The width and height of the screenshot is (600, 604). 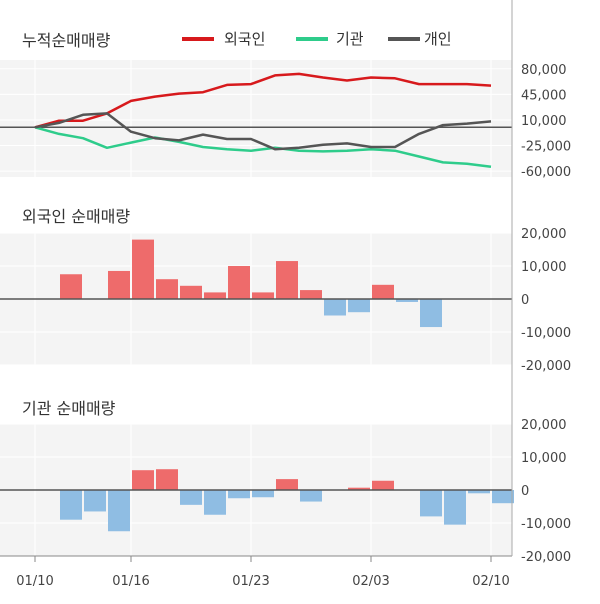 I want to click on y-tick-label: 80,000, so click(x=544, y=70).